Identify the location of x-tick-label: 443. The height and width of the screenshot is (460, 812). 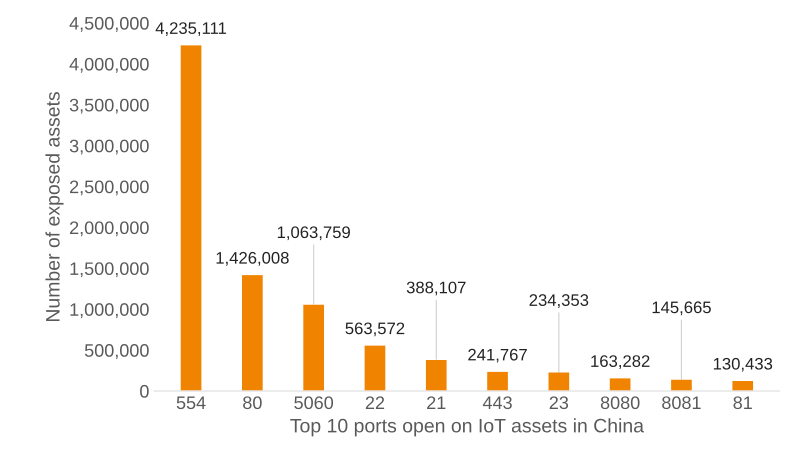
(497, 403).